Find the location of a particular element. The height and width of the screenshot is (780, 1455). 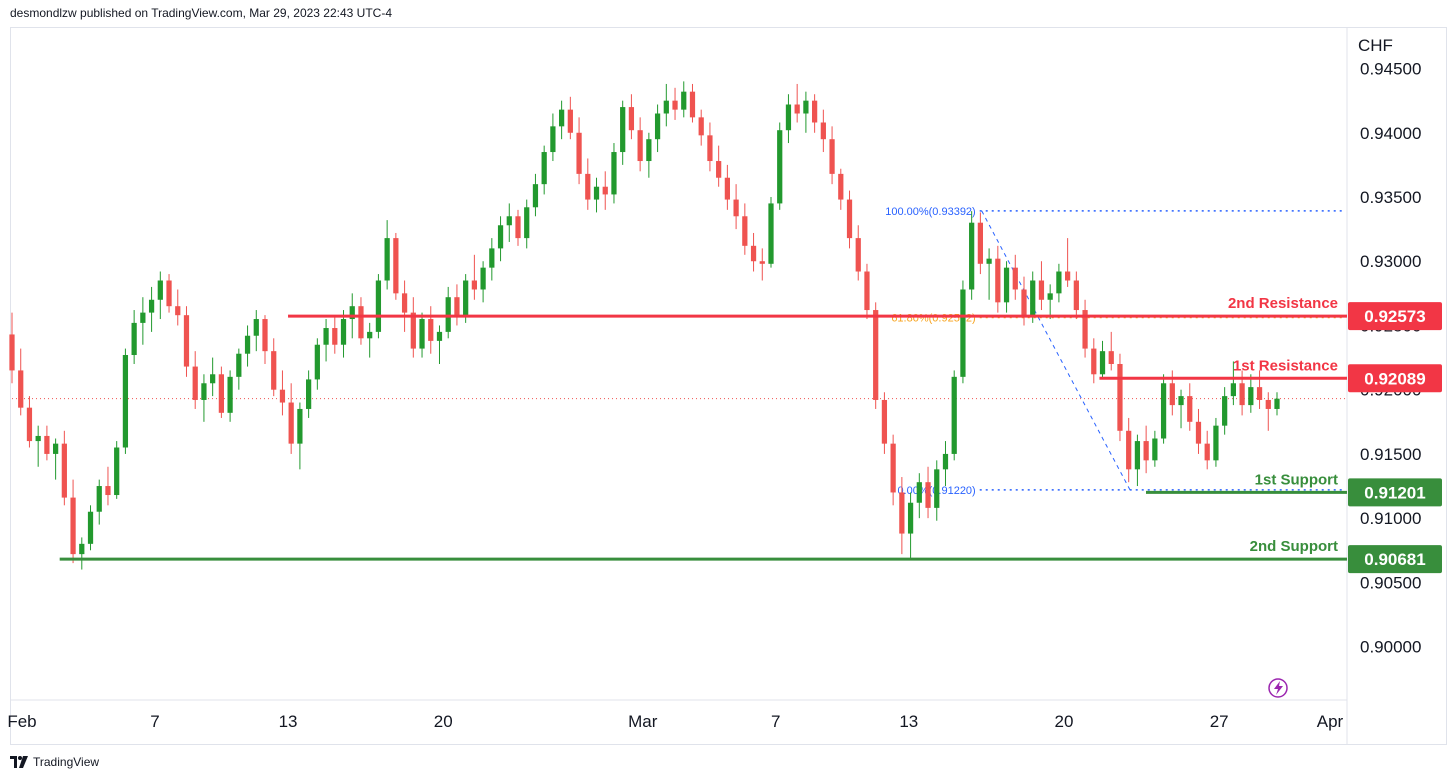

footer-brand: TradingView is located at coordinates (66, 762).